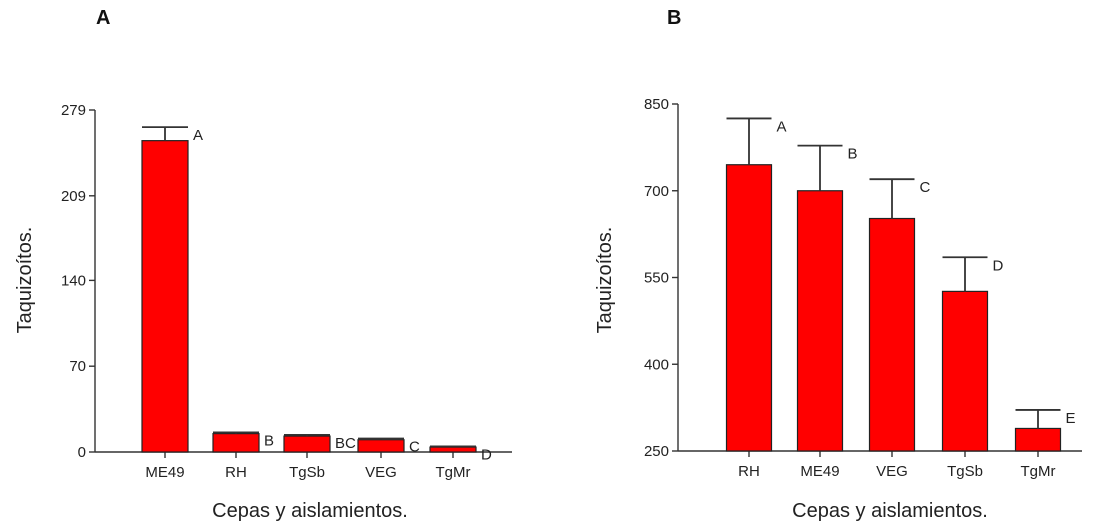  I want to click on panel-a-y-tick-label: 0, so click(82, 452).